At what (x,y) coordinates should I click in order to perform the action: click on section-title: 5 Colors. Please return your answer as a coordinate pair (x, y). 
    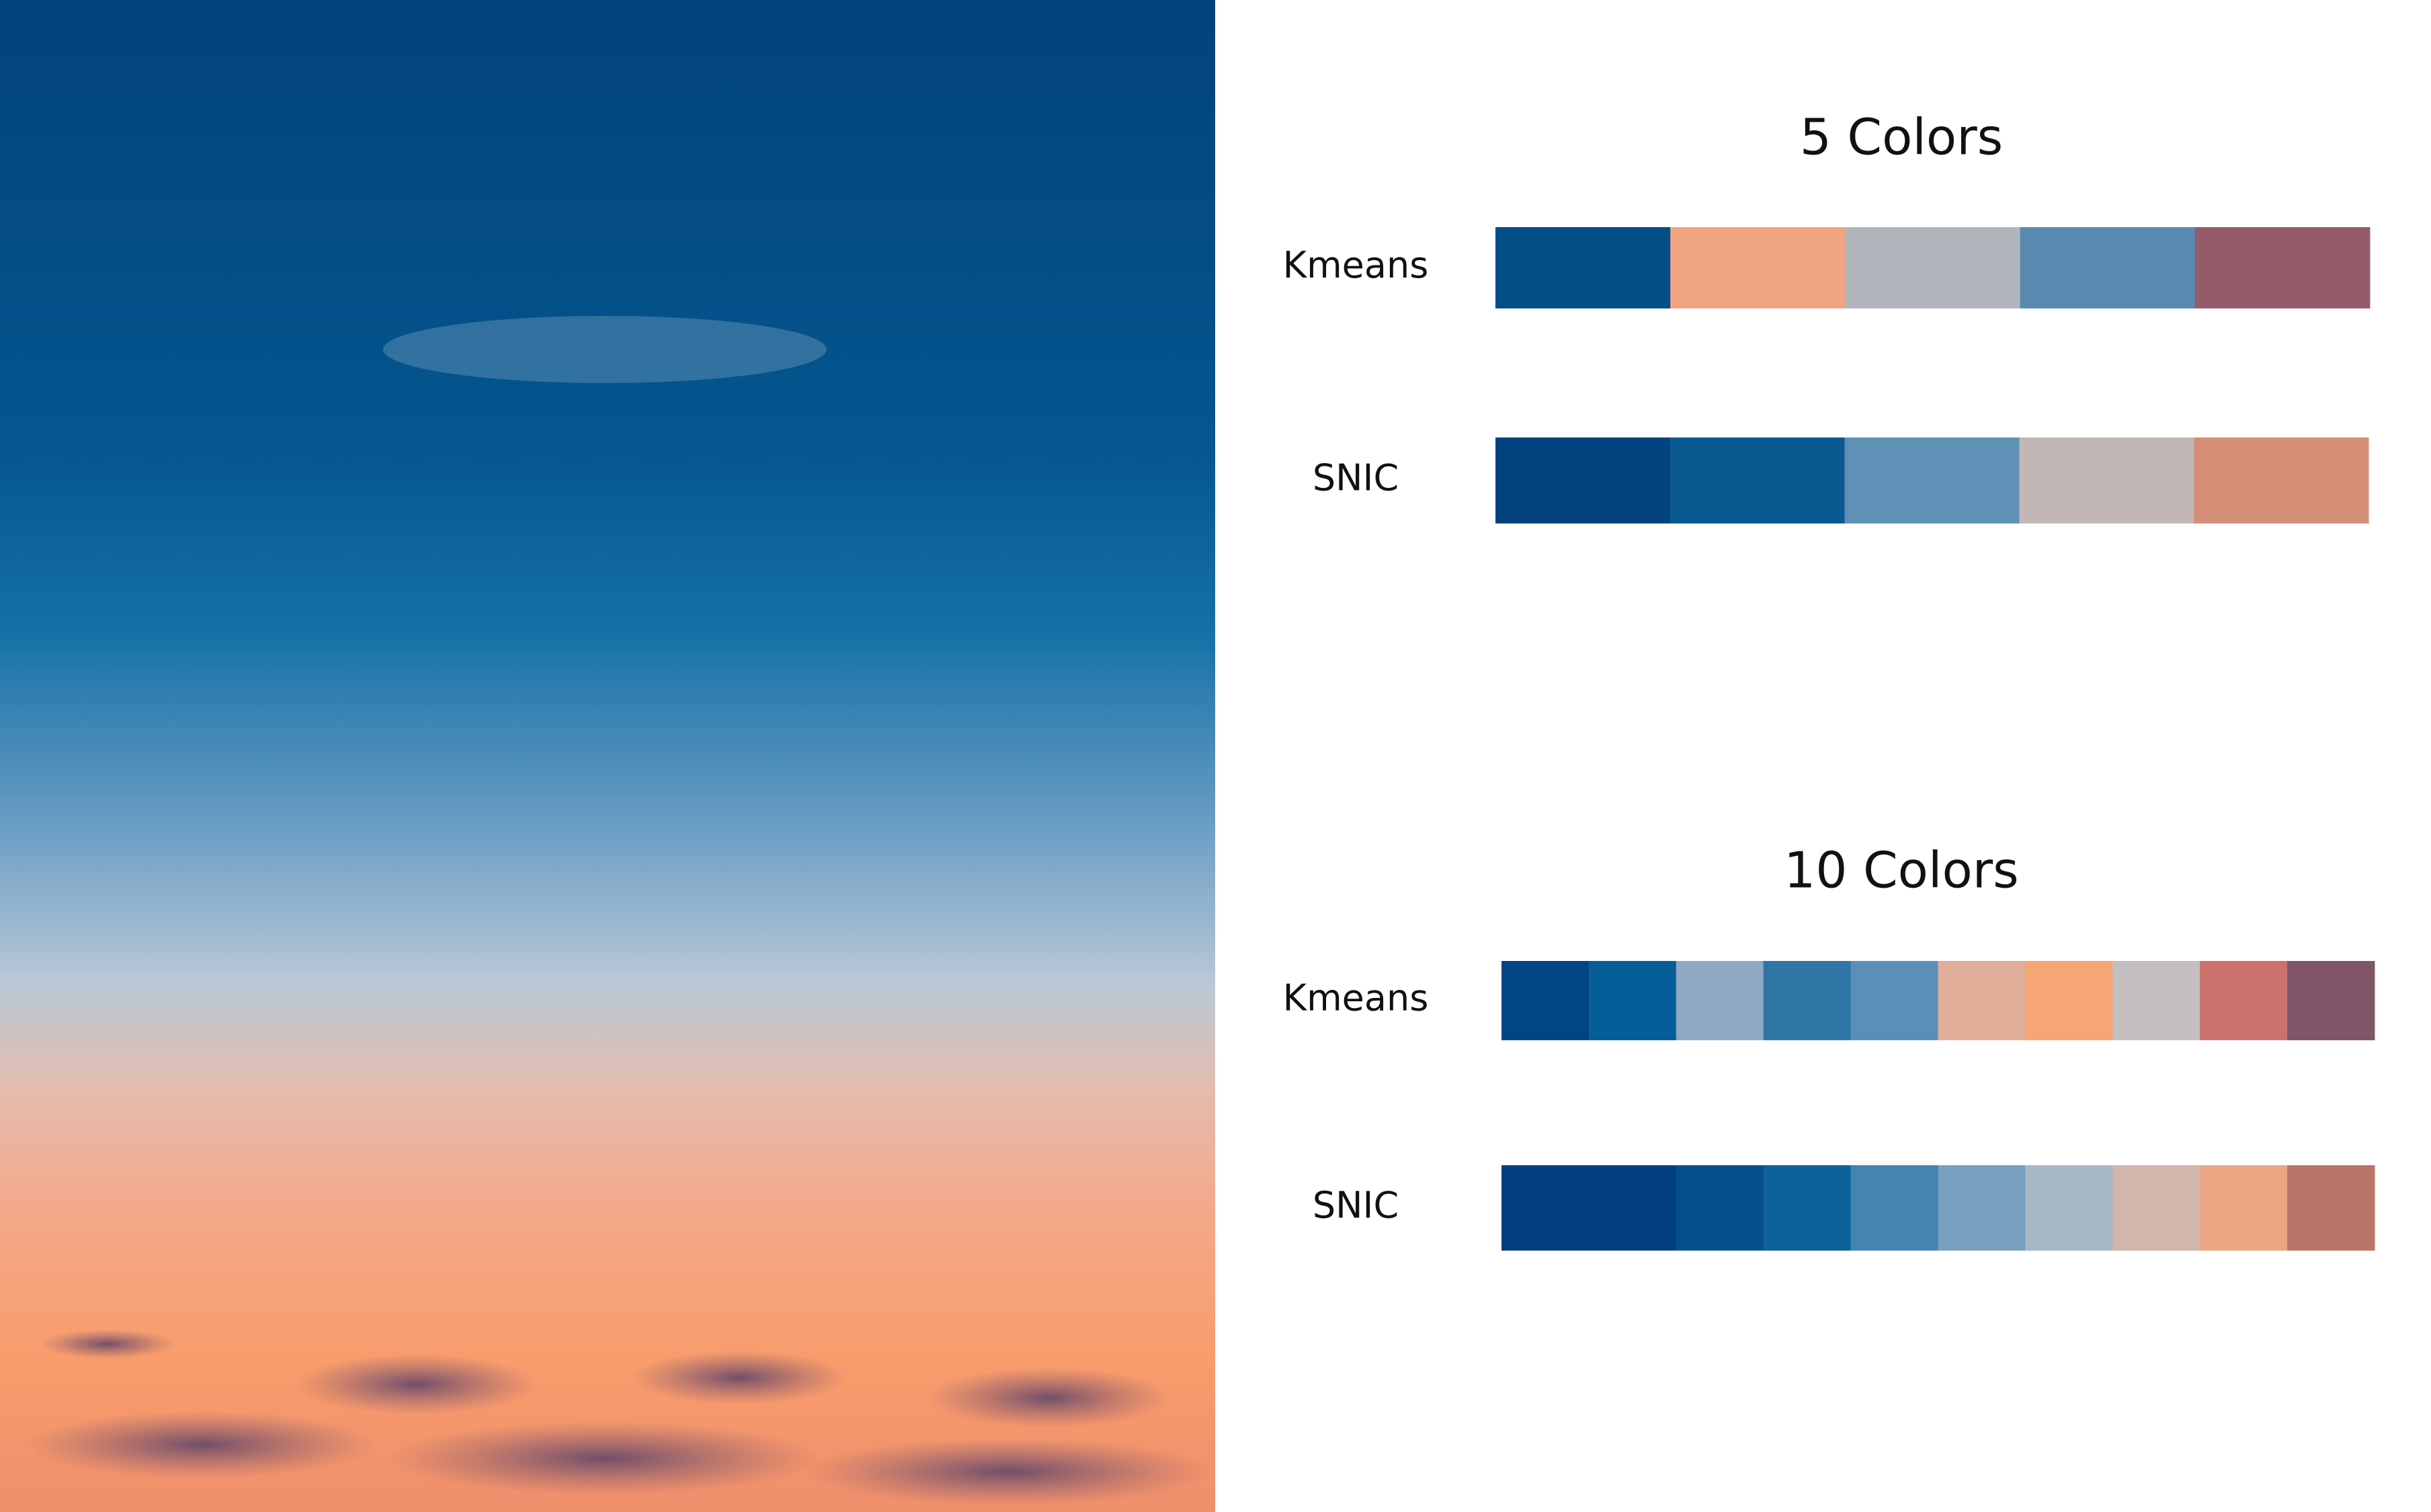
    Looking at the image, I should click on (1901, 138).